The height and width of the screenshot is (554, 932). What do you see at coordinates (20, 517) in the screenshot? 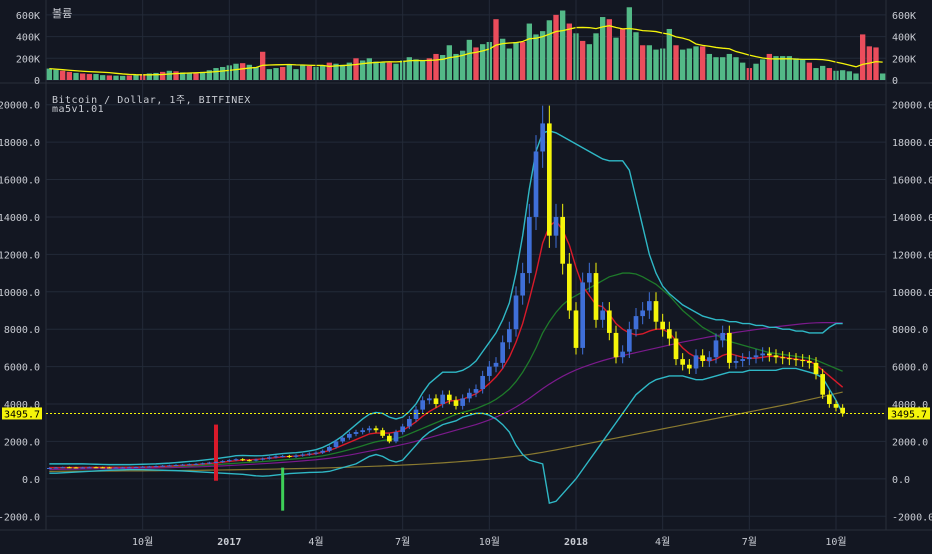
I see `price-tick-label-left: -2000.0` at bounding box center [20, 517].